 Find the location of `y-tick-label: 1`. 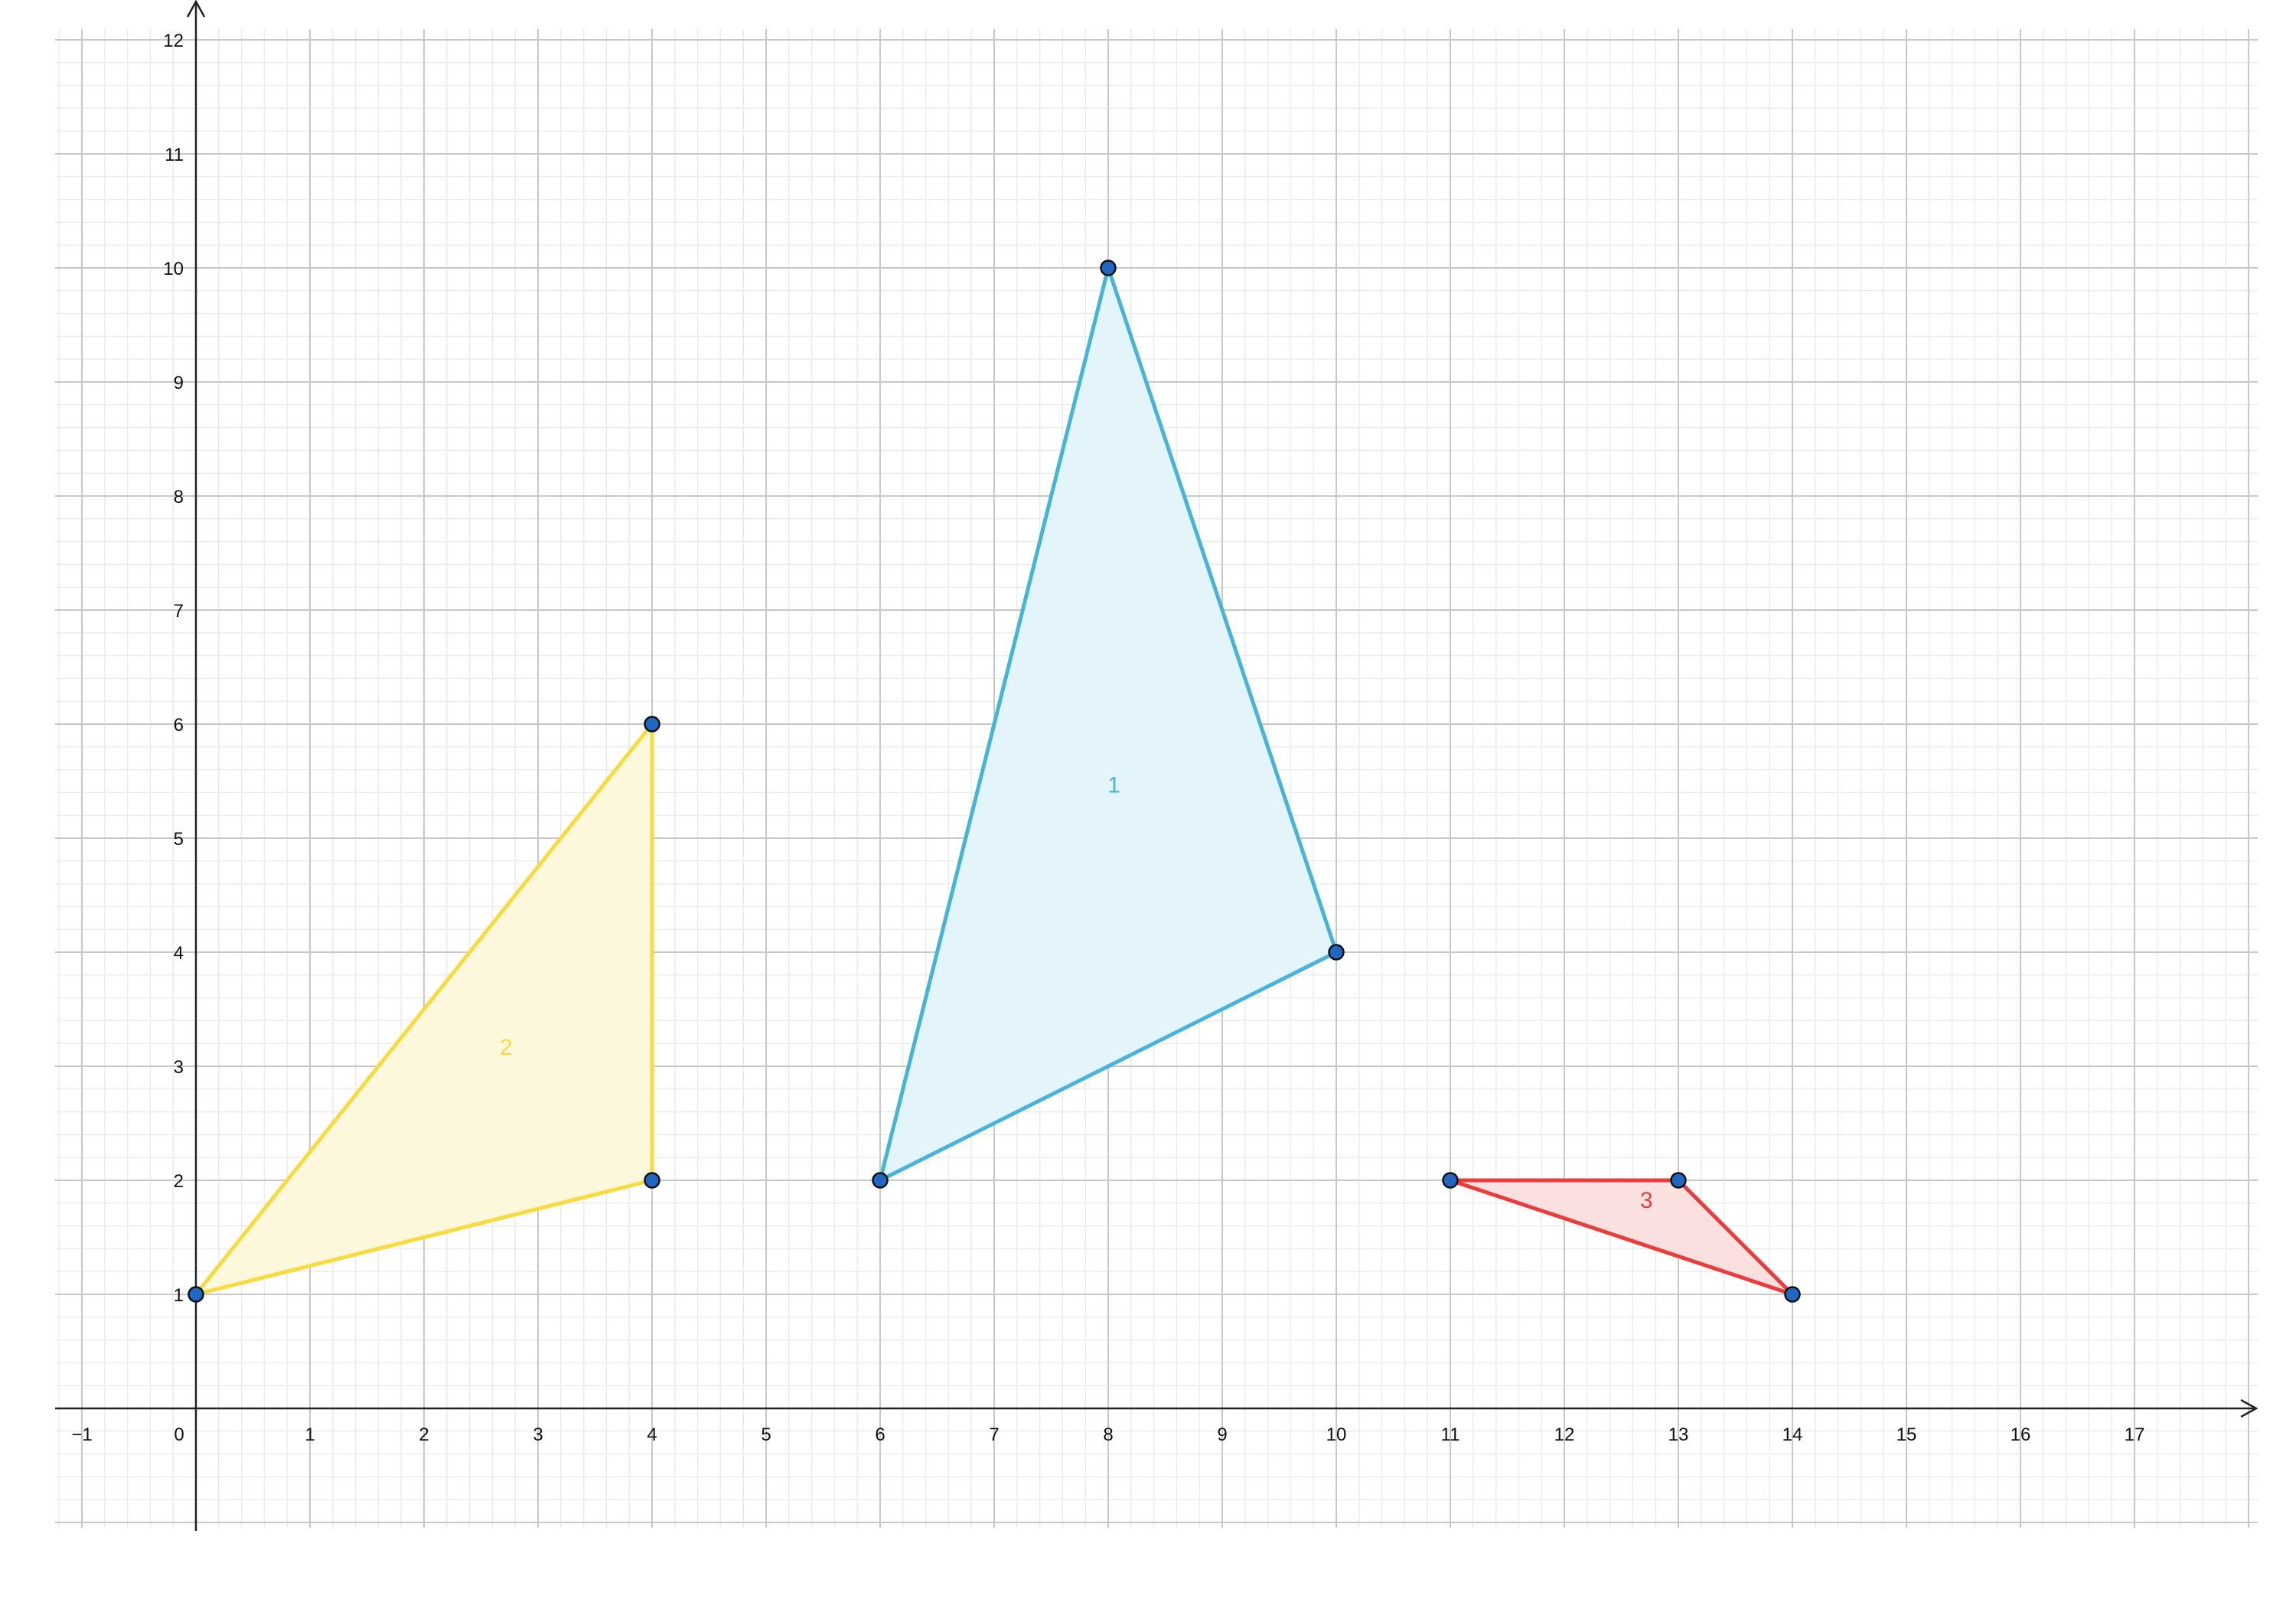

y-tick-label: 1 is located at coordinates (179, 1295).